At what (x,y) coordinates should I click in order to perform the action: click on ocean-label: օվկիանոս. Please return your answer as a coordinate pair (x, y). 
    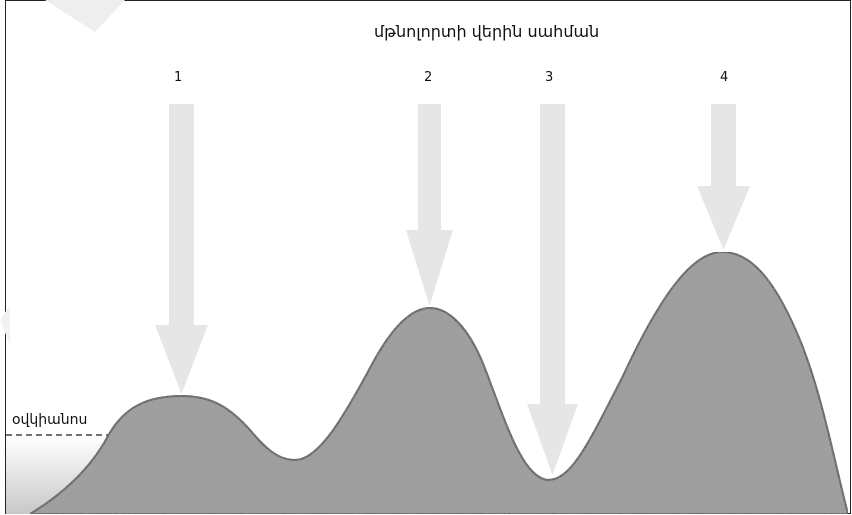
    Looking at the image, I should click on (50, 420).